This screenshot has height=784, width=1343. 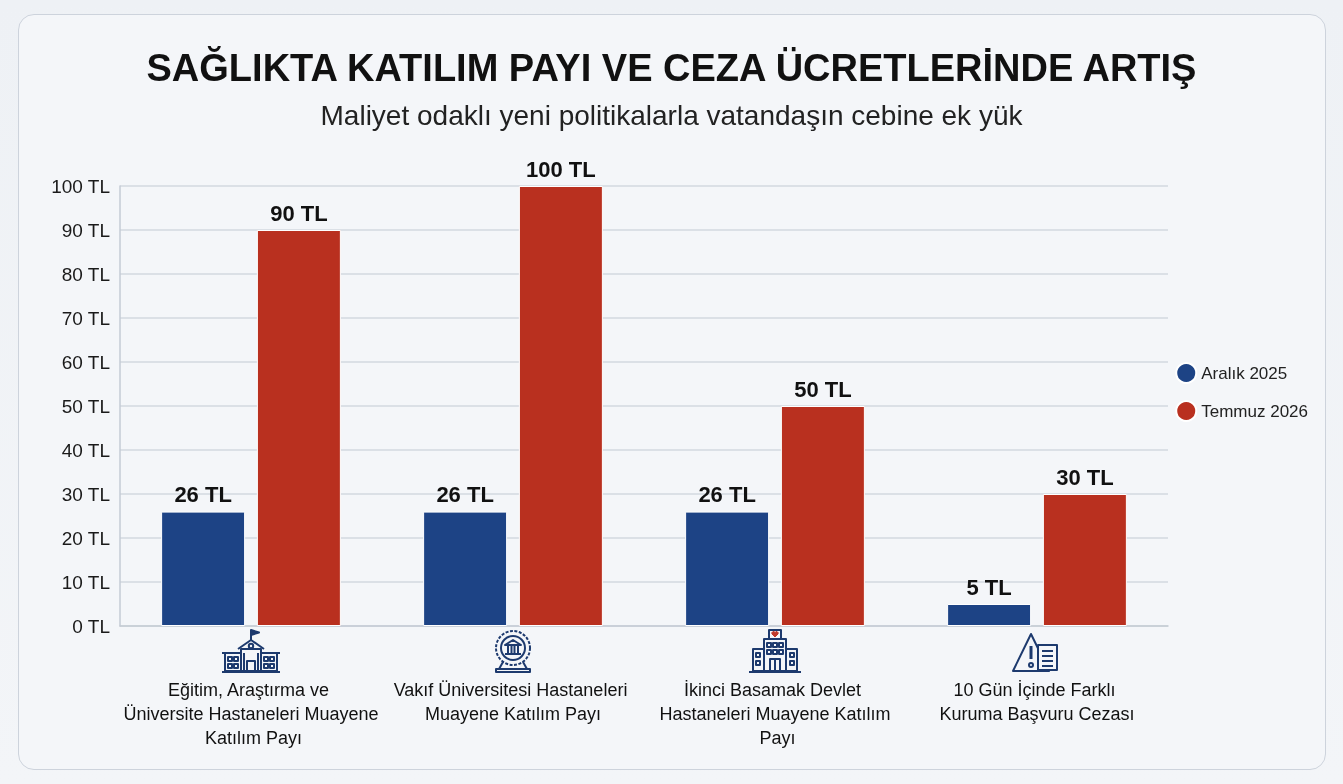 I want to click on data-label: 100 TL, so click(x=561, y=169).